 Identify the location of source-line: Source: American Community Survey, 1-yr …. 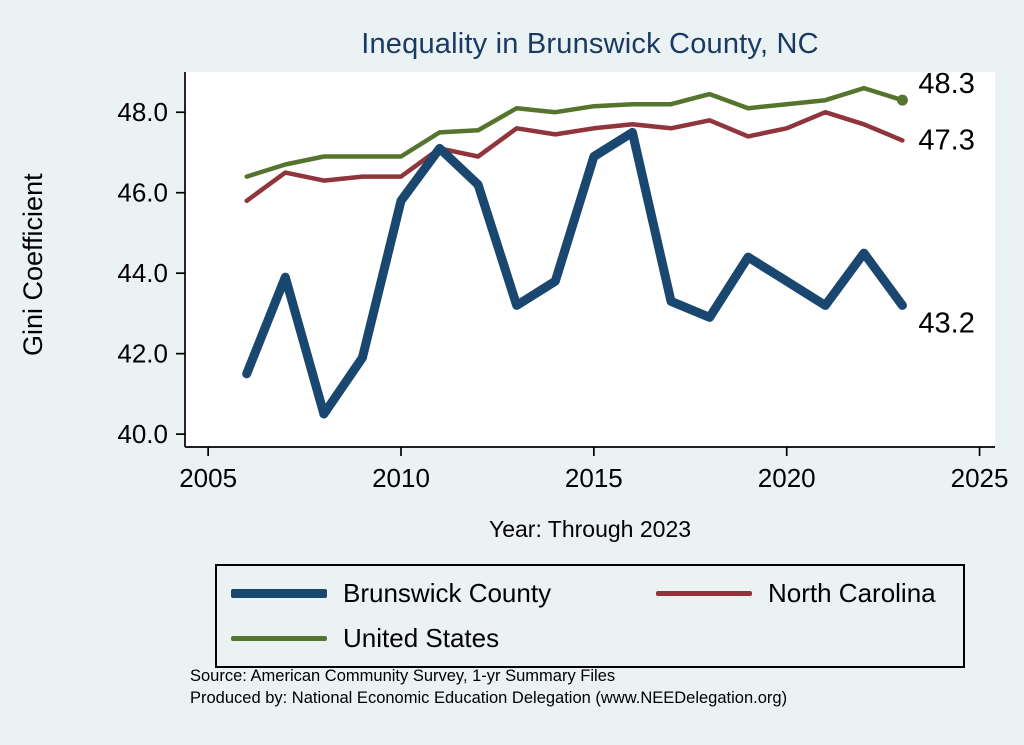
(403, 676).